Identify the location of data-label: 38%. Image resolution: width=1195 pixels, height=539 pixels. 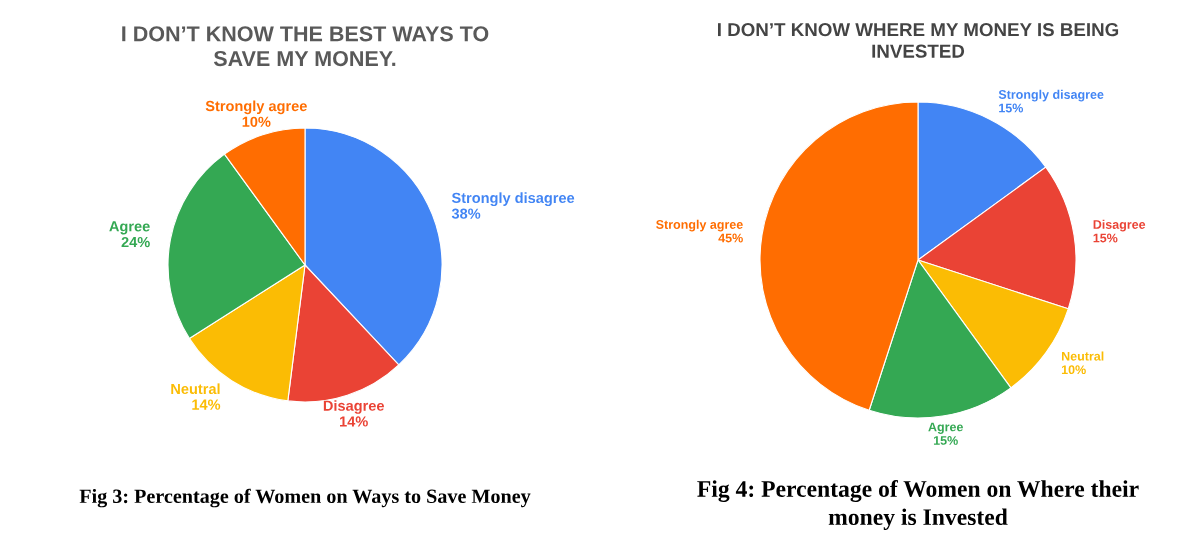
(466, 213).